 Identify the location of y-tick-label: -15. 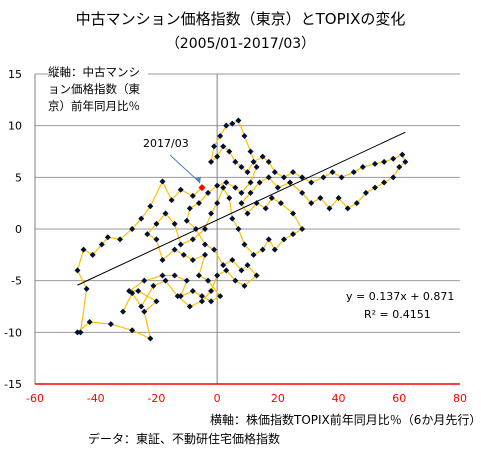
(13, 384).